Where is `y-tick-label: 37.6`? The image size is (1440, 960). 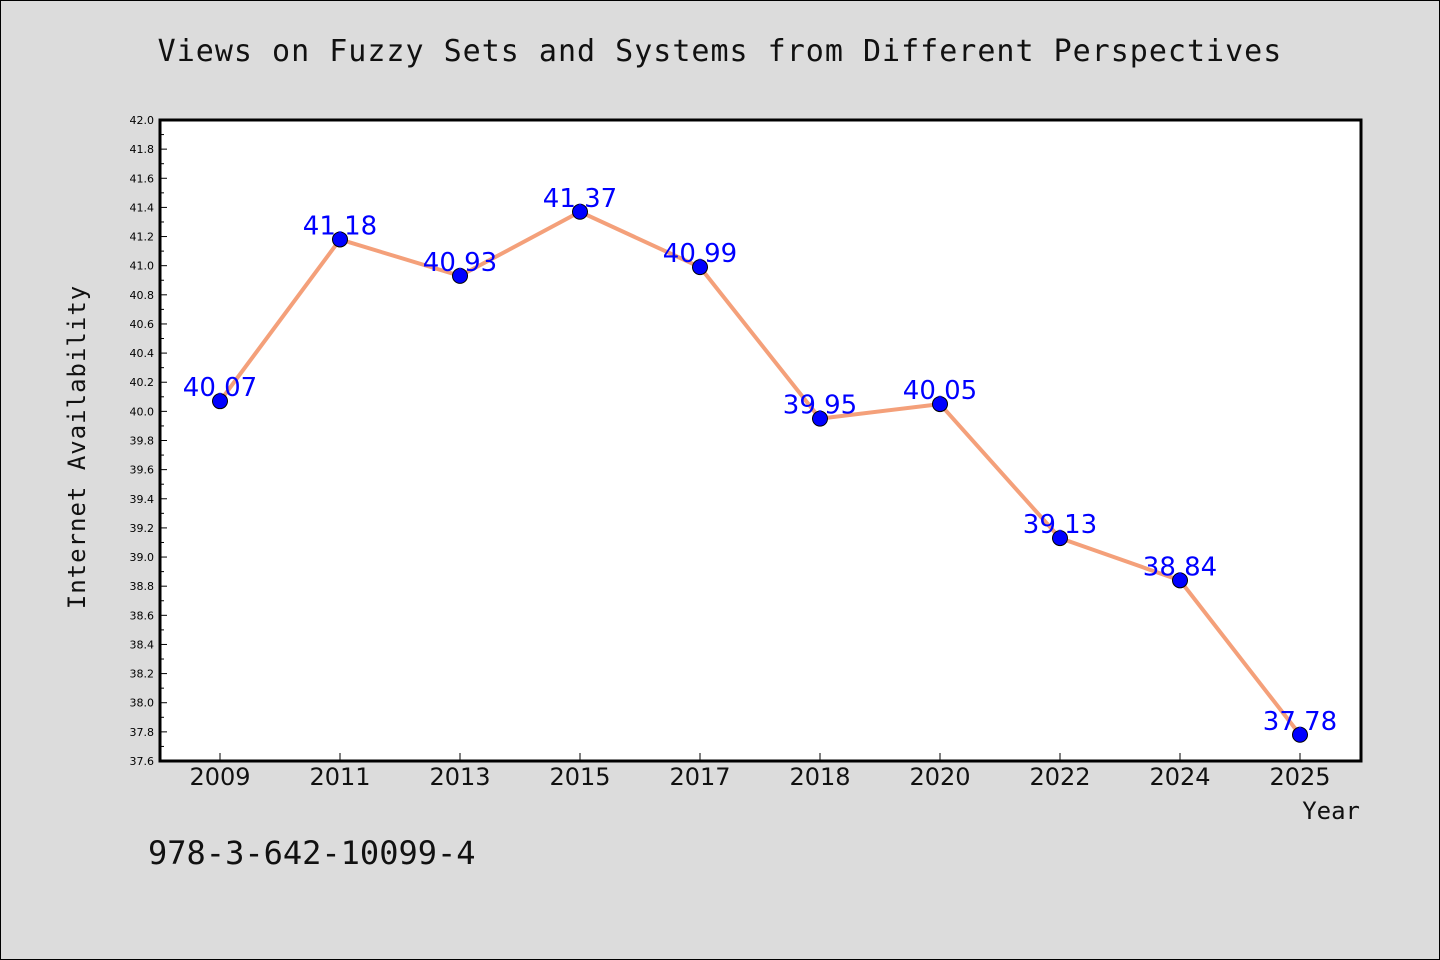
y-tick-label: 37.6 is located at coordinates (142, 761).